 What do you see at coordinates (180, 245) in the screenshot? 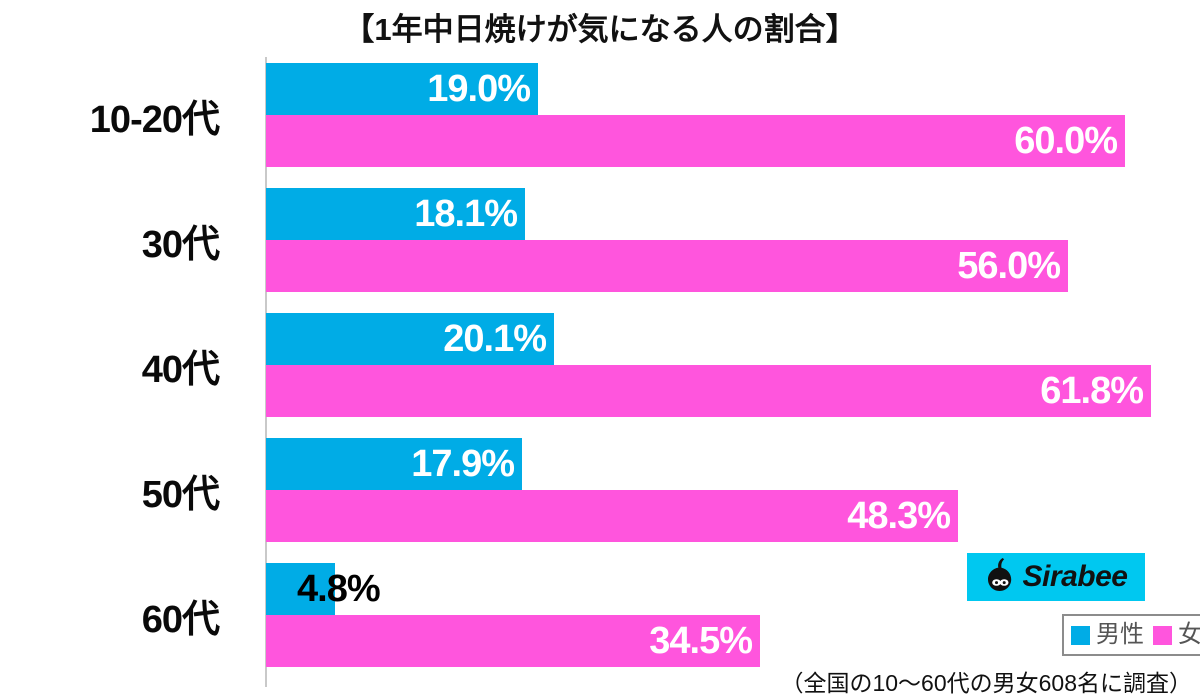
I see `category-label: 30代` at bounding box center [180, 245].